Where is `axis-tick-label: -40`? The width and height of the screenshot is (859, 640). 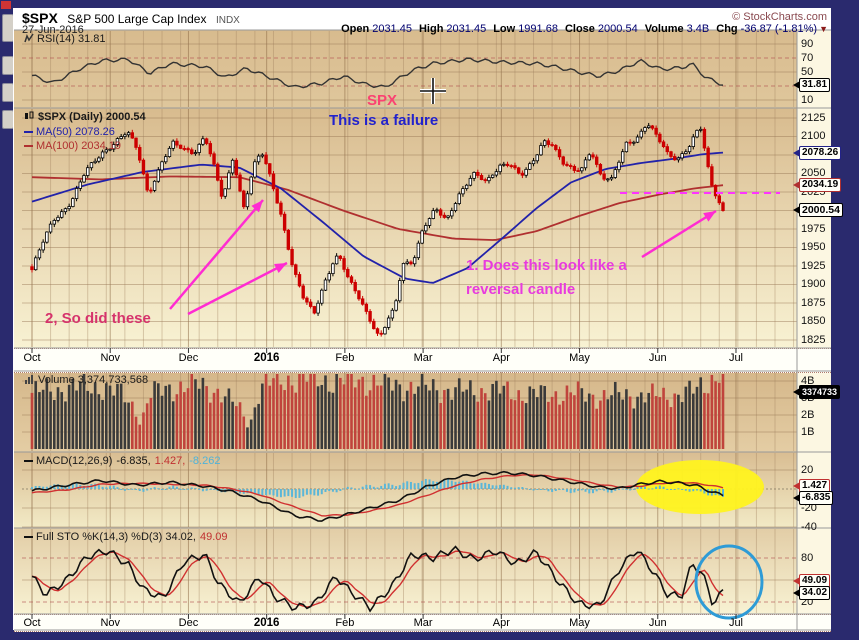 axis-tick-label: -40 is located at coordinates (809, 526).